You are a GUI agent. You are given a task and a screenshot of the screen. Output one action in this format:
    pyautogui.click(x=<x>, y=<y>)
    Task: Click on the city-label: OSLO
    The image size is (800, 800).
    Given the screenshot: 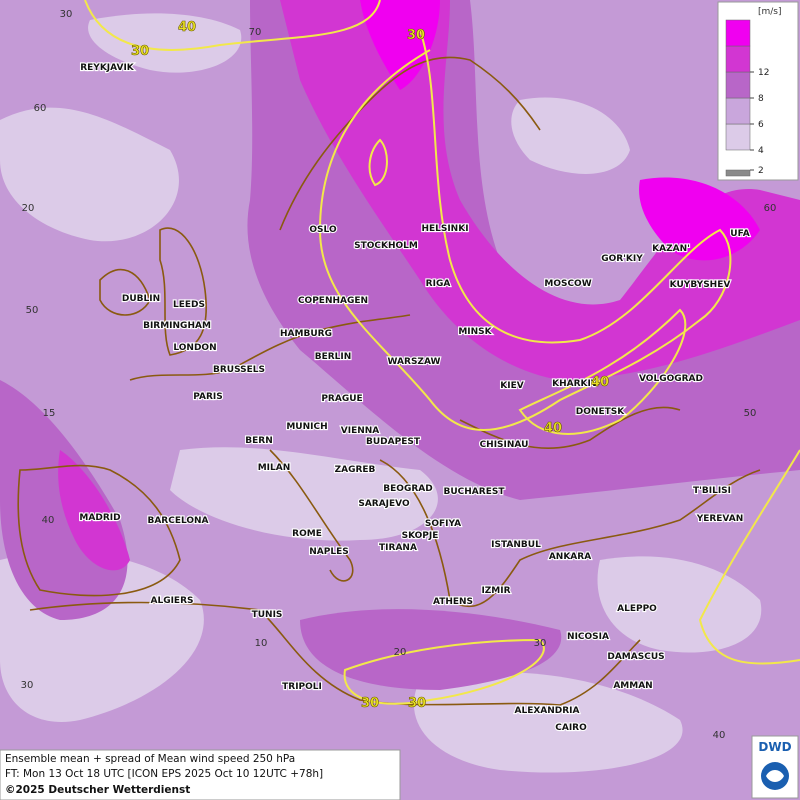 What is the action you would take?
    pyautogui.click(x=323, y=230)
    